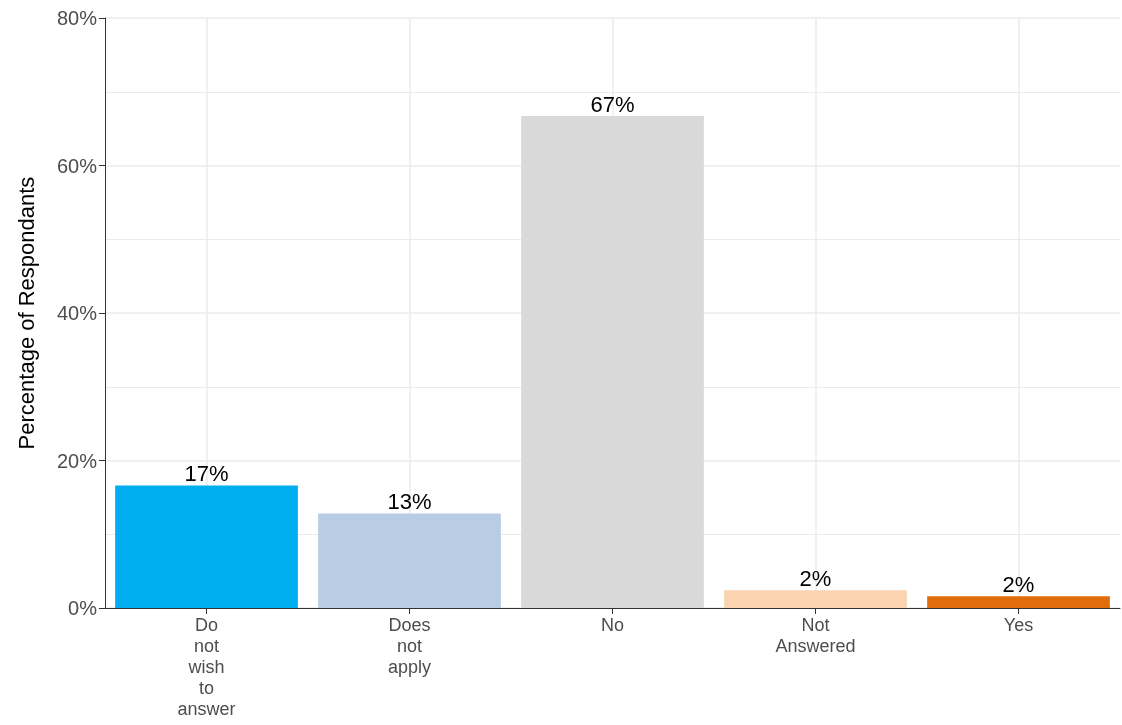 Image resolution: width=1122 pixels, height=725 pixels. I want to click on data-label: 17%, so click(206, 474).